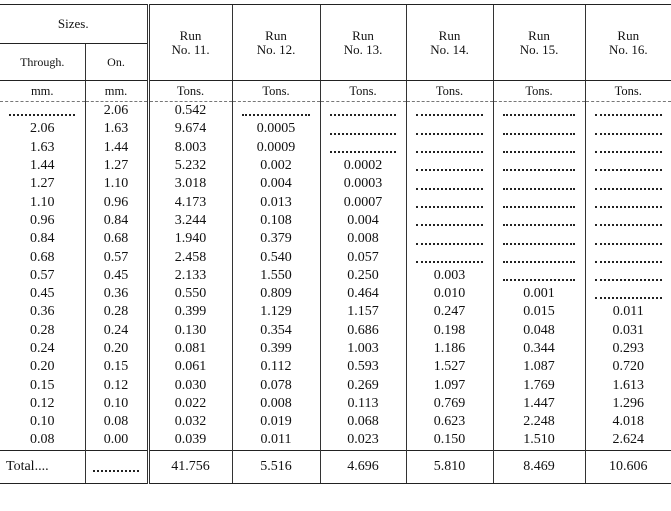 Image resolution: width=671 pixels, height=511 pixels. I want to click on data-row: 0.96 0.84 3.244 0.108 0.004, so click(335, 221).